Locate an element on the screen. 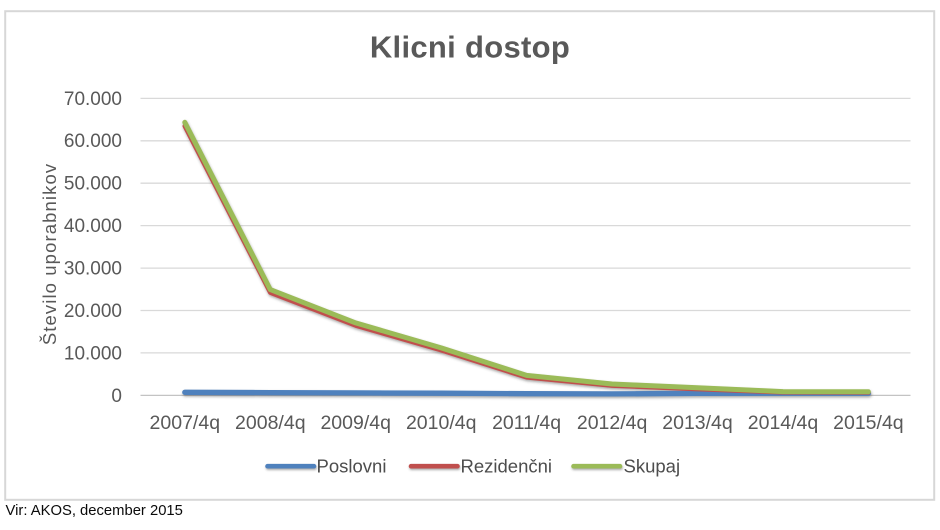 The height and width of the screenshot is (530, 940). svg-text: 2013/4q is located at coordinates (697, 423).